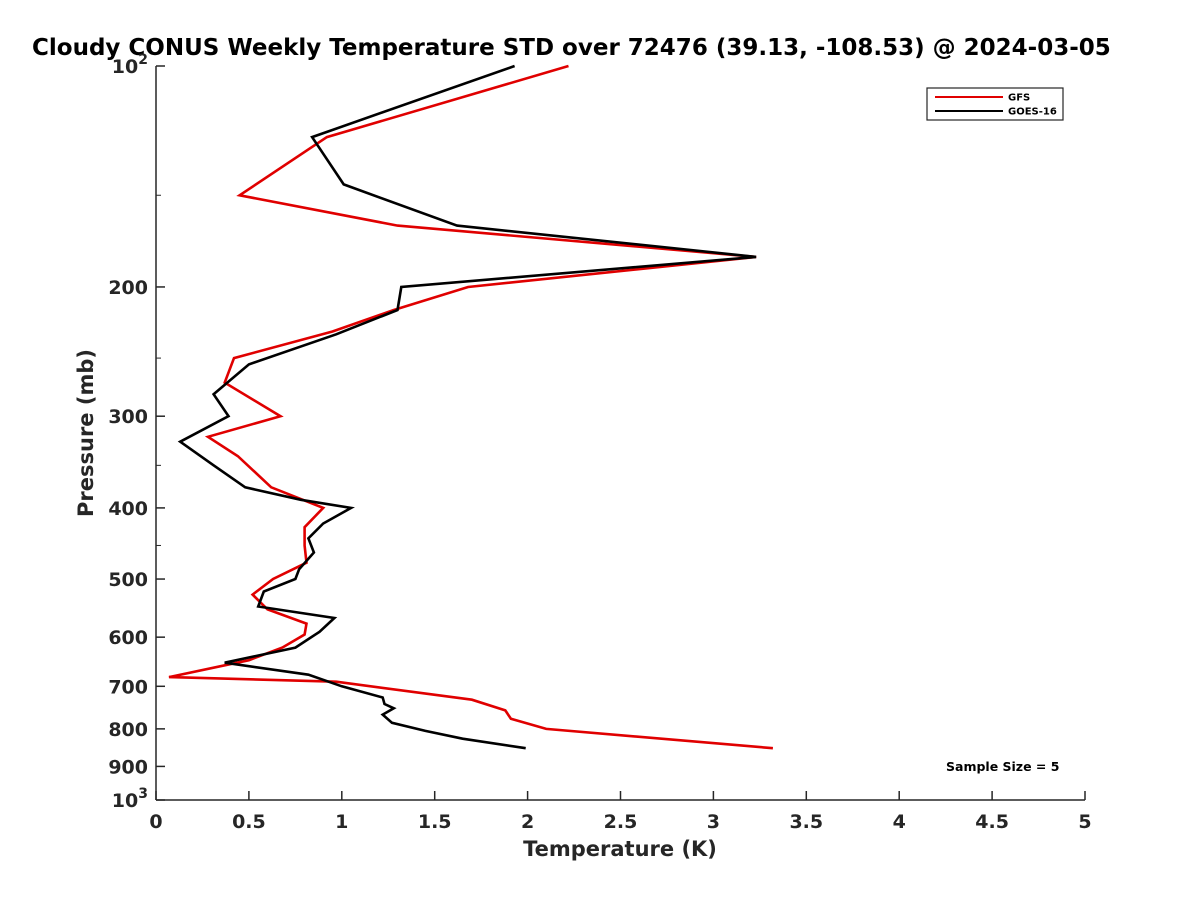 Image resolution: width=1200 pixels, height=900 pixels. What do you see at coordinates (155, 822) in the screenshot?
I see `x-tick-label: 0` at bounding box center [155, 822].